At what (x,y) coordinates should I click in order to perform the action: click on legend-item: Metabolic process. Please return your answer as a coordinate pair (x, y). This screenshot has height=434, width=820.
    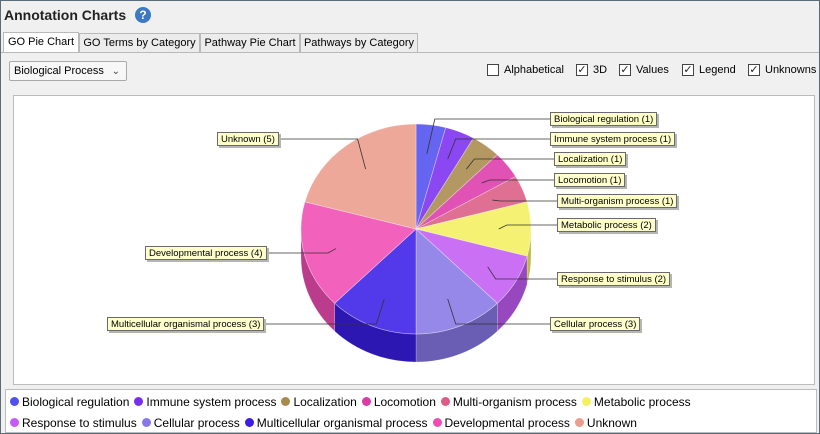
    Looking at the image, I should click on (636, 402).